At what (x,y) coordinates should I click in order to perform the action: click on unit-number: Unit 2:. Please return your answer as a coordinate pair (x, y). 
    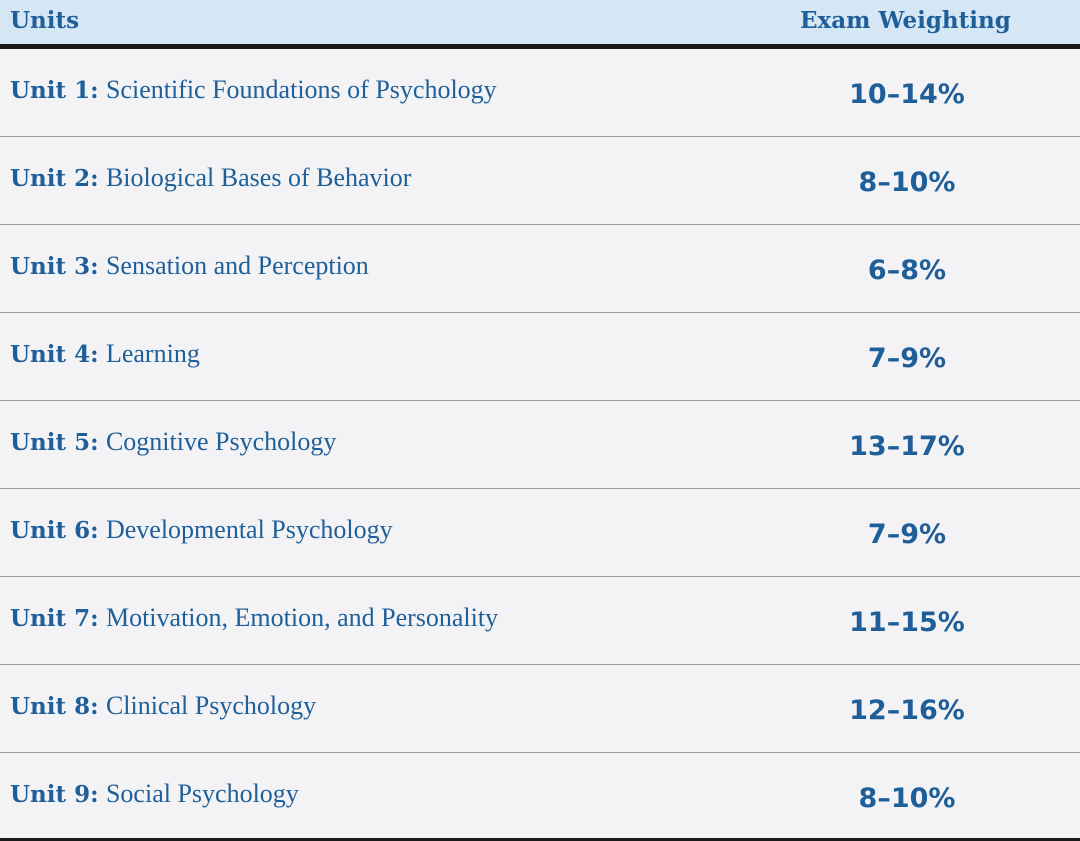
    Looking at the image, I should click on (54, 178).